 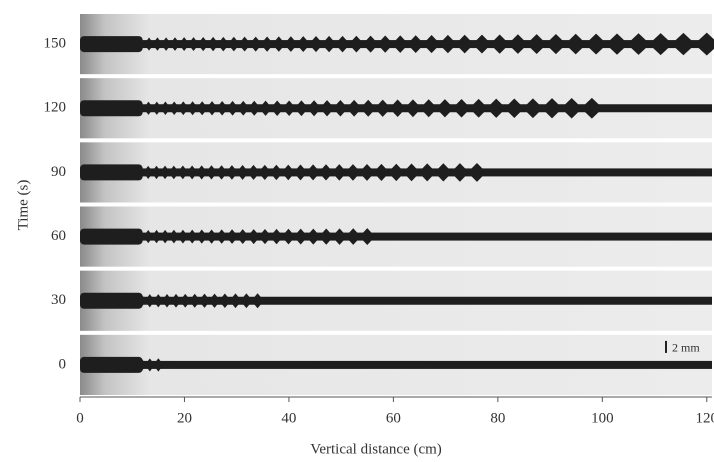 I want to click on y-tick-label: 0, so click(x=63, y=364).